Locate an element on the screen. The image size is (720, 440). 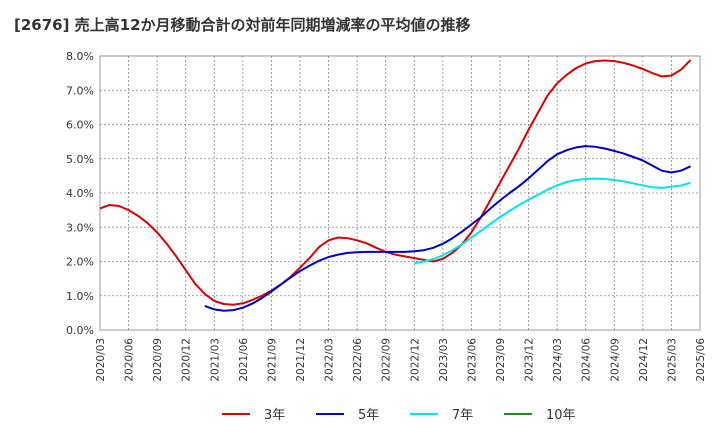
x-tick-label: 2023/03 is located at coordinates (444, 360).